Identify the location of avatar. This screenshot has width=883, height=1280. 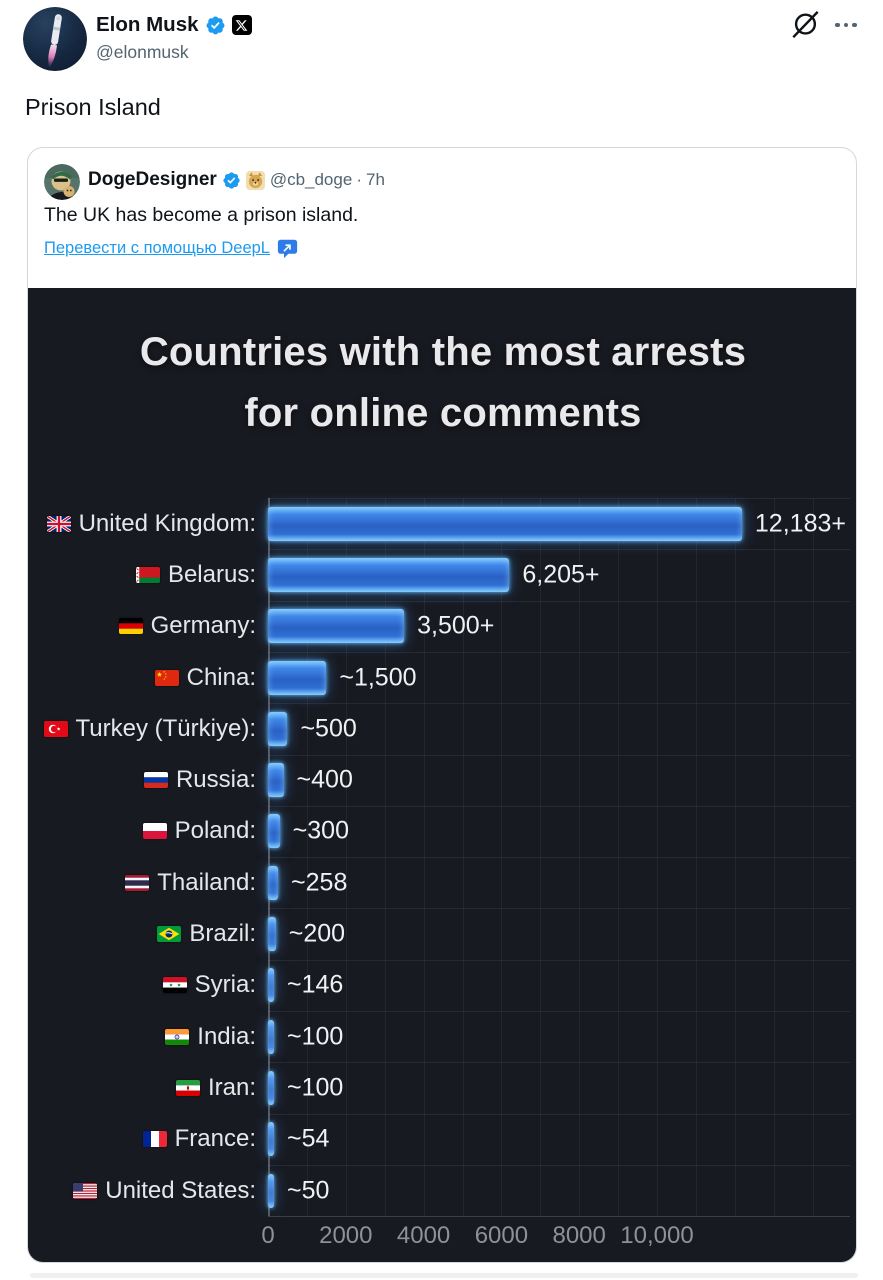
(55, 39).